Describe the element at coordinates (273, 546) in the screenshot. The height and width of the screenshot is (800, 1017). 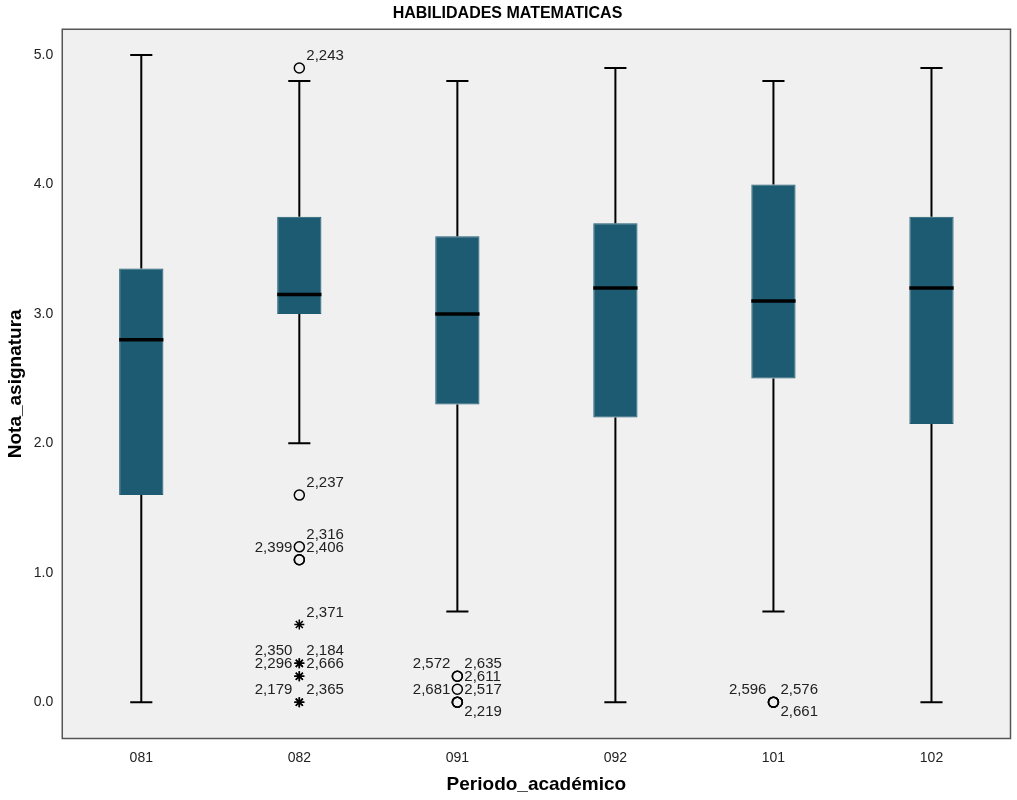
I see `annotation: 2,399` at that location.